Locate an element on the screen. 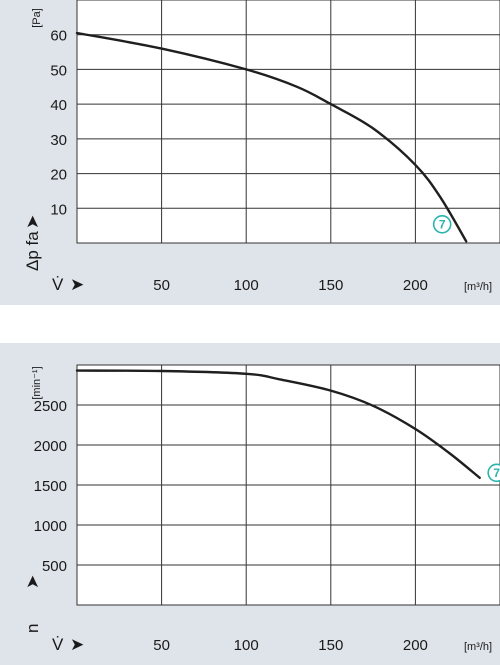 The height and width of the screenshot is (665, 500). y-tick-label: 20 is located at coordinates (58, 175).